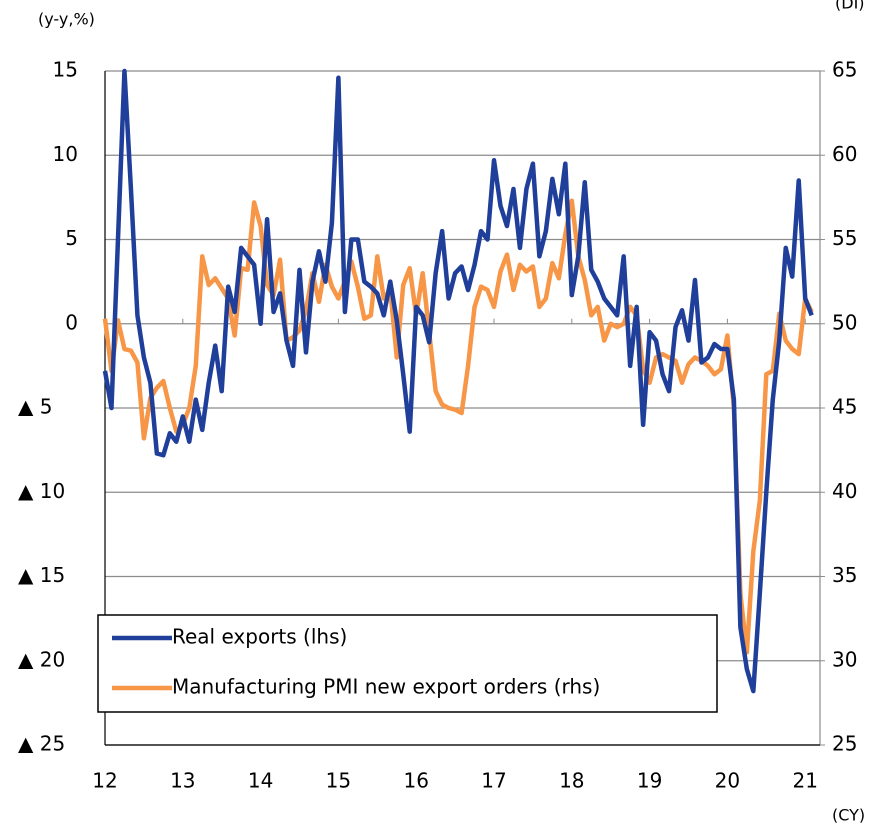 This screenshot has width=876, height=833. I want to click on y2-tick-label: 60, so click(844, 154).